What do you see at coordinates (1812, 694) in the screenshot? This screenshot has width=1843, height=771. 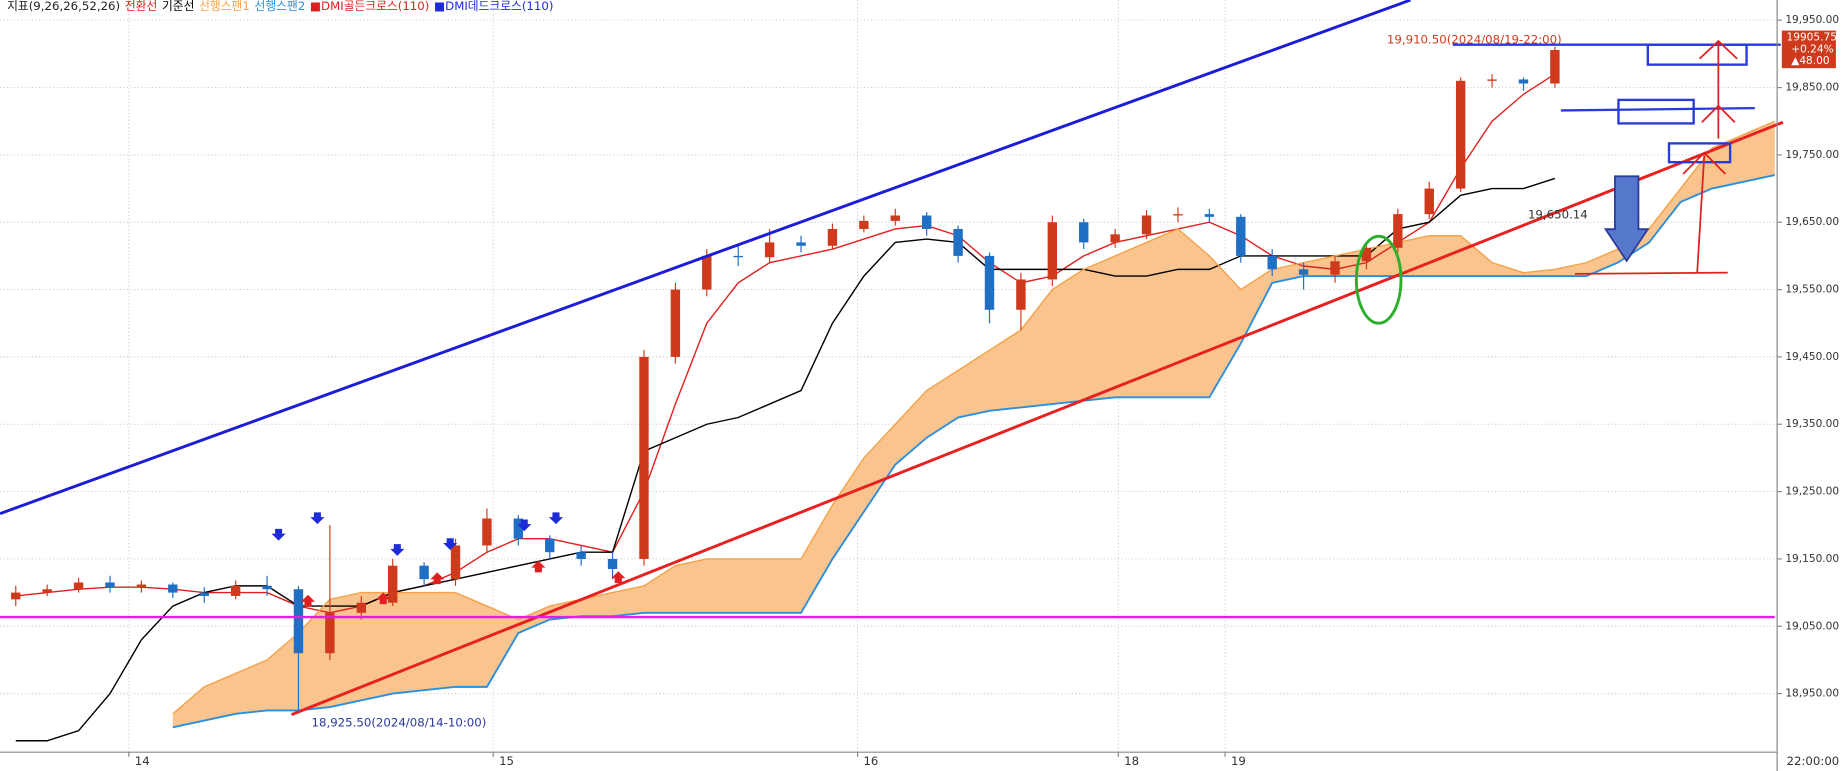 I see `y-tick-label: 18,950.00` at bounding box center [1812, 694].